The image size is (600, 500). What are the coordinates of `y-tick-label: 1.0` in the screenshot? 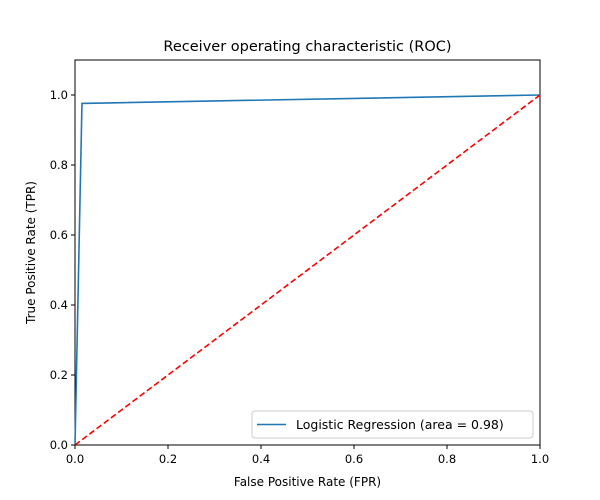 It's located at (59, 95).